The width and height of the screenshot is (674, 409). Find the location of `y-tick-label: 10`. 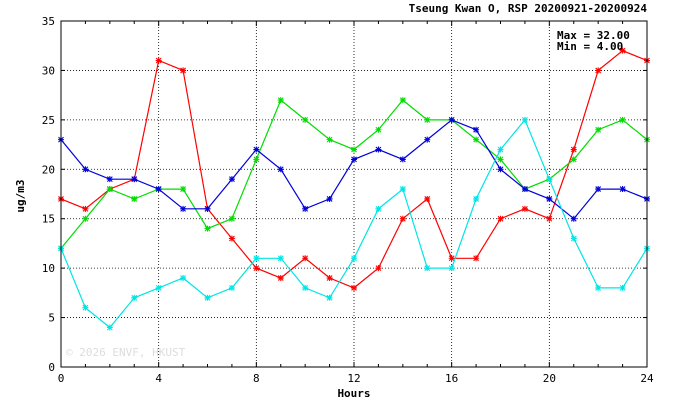

y-tick-label: 10 is located at coordinates (48, 268).